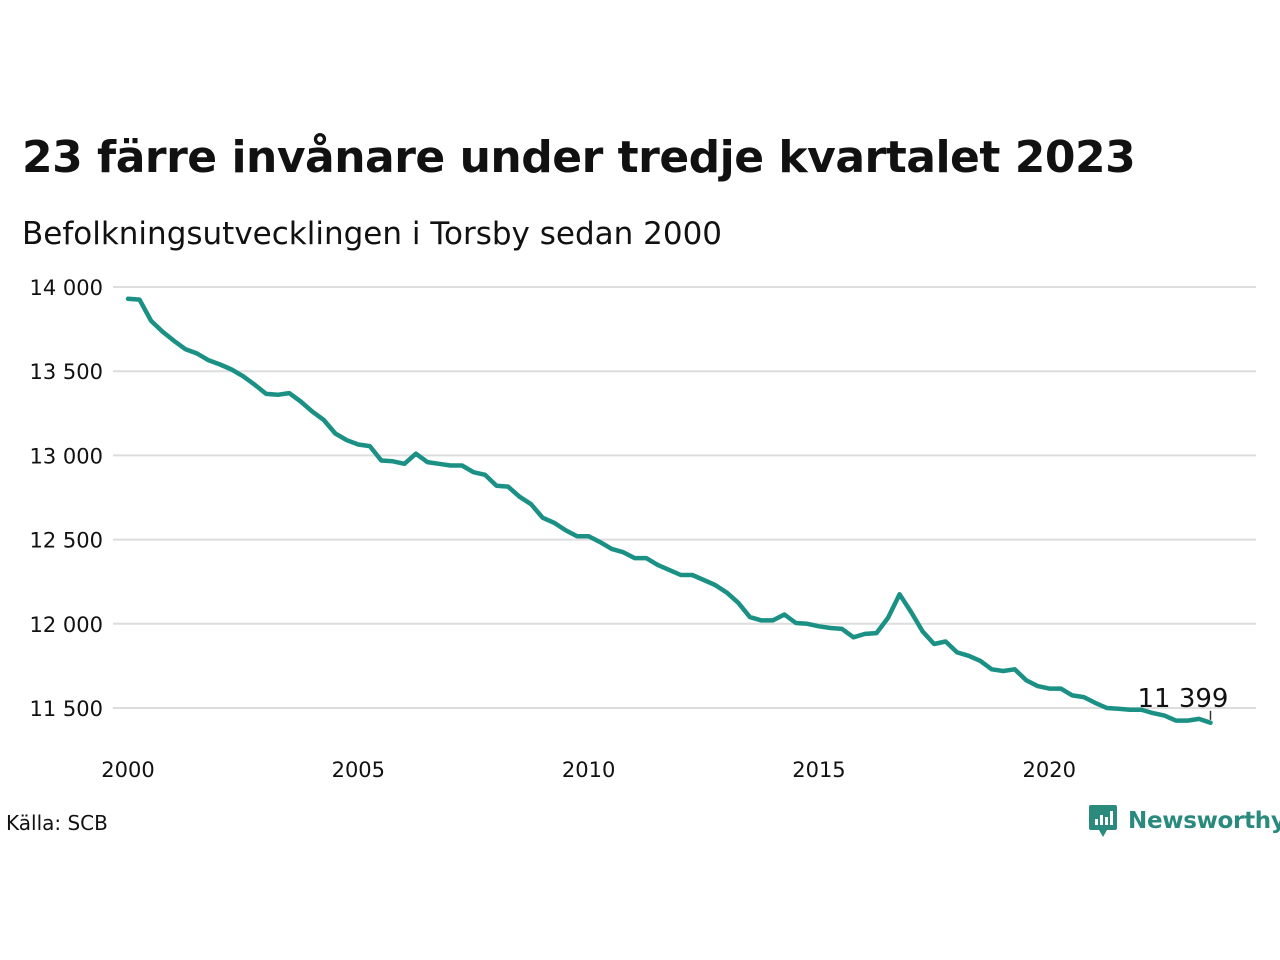 The image size is (1280, 960). I want to click on brand-name: Newsworthy, so click(1204, 821).